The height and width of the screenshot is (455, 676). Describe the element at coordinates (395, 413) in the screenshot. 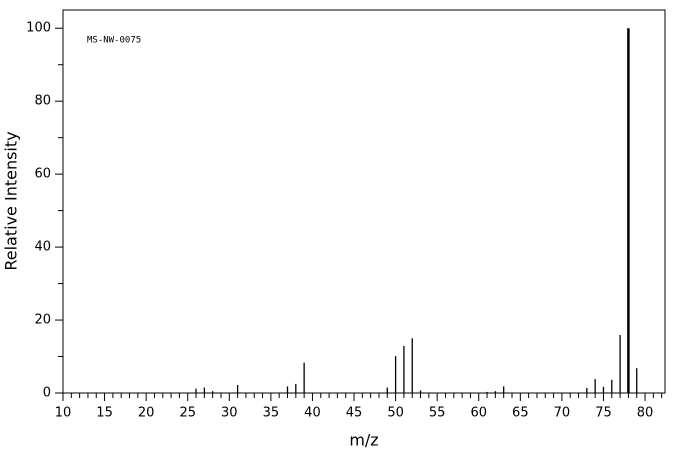

I see `x-tick-label: 50` at that location.